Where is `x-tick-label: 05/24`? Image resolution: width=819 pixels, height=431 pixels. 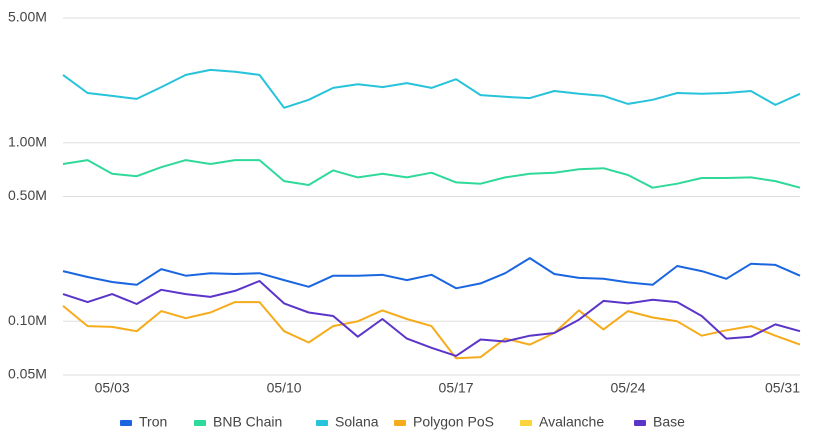
x-tick-label: 05/24 is located at coordinates (628, 388).